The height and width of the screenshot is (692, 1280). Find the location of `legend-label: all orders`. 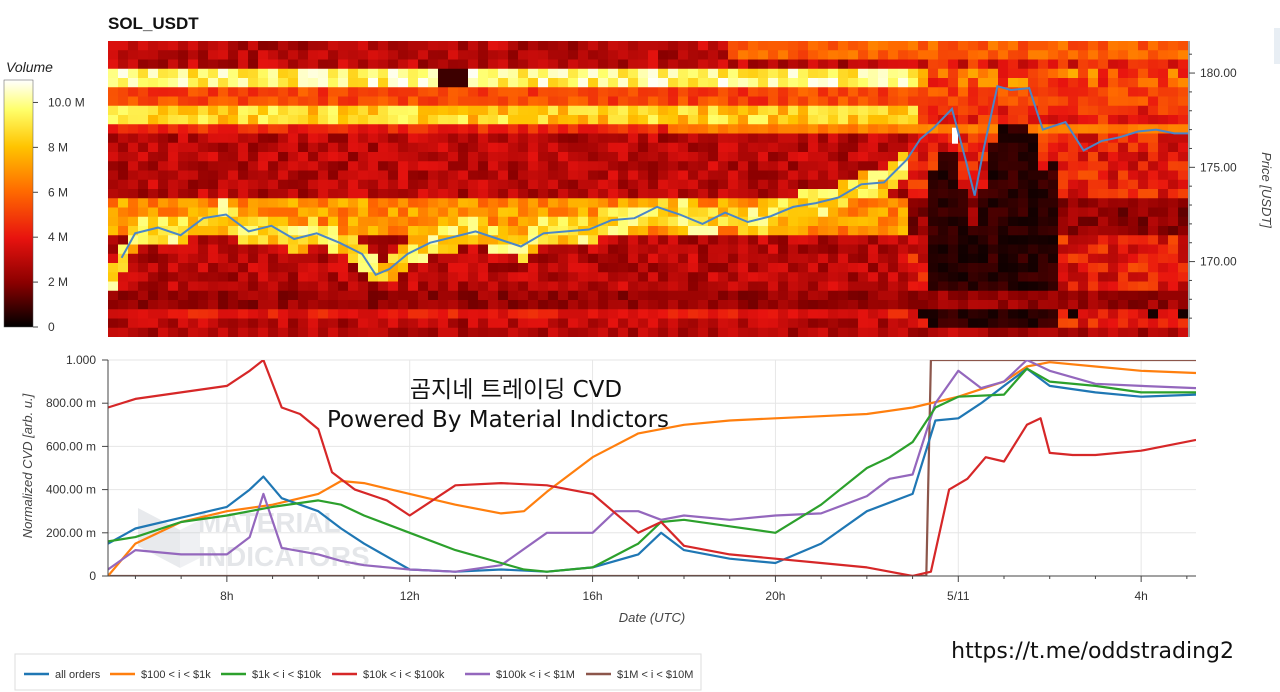

legend-label: all orders is located at coordinates (78, 675).